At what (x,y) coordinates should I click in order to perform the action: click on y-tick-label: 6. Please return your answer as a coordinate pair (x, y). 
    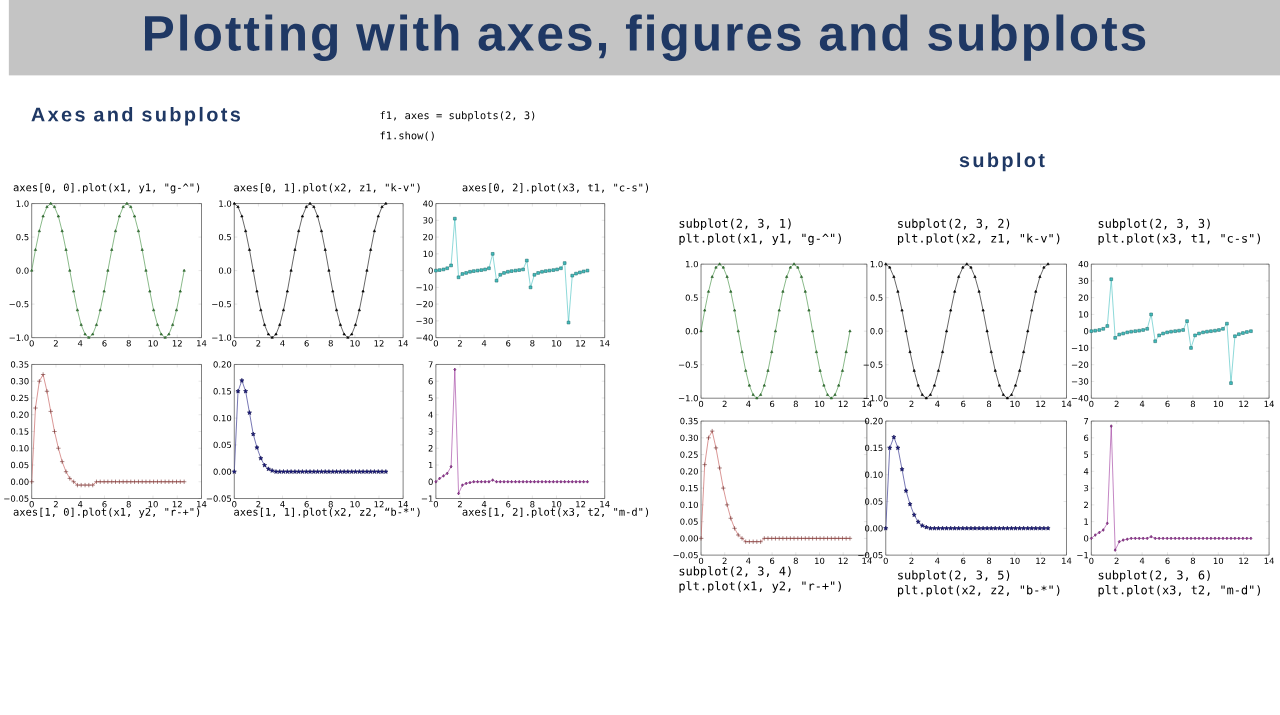
    Looking at the image, I should click on (430, 381).